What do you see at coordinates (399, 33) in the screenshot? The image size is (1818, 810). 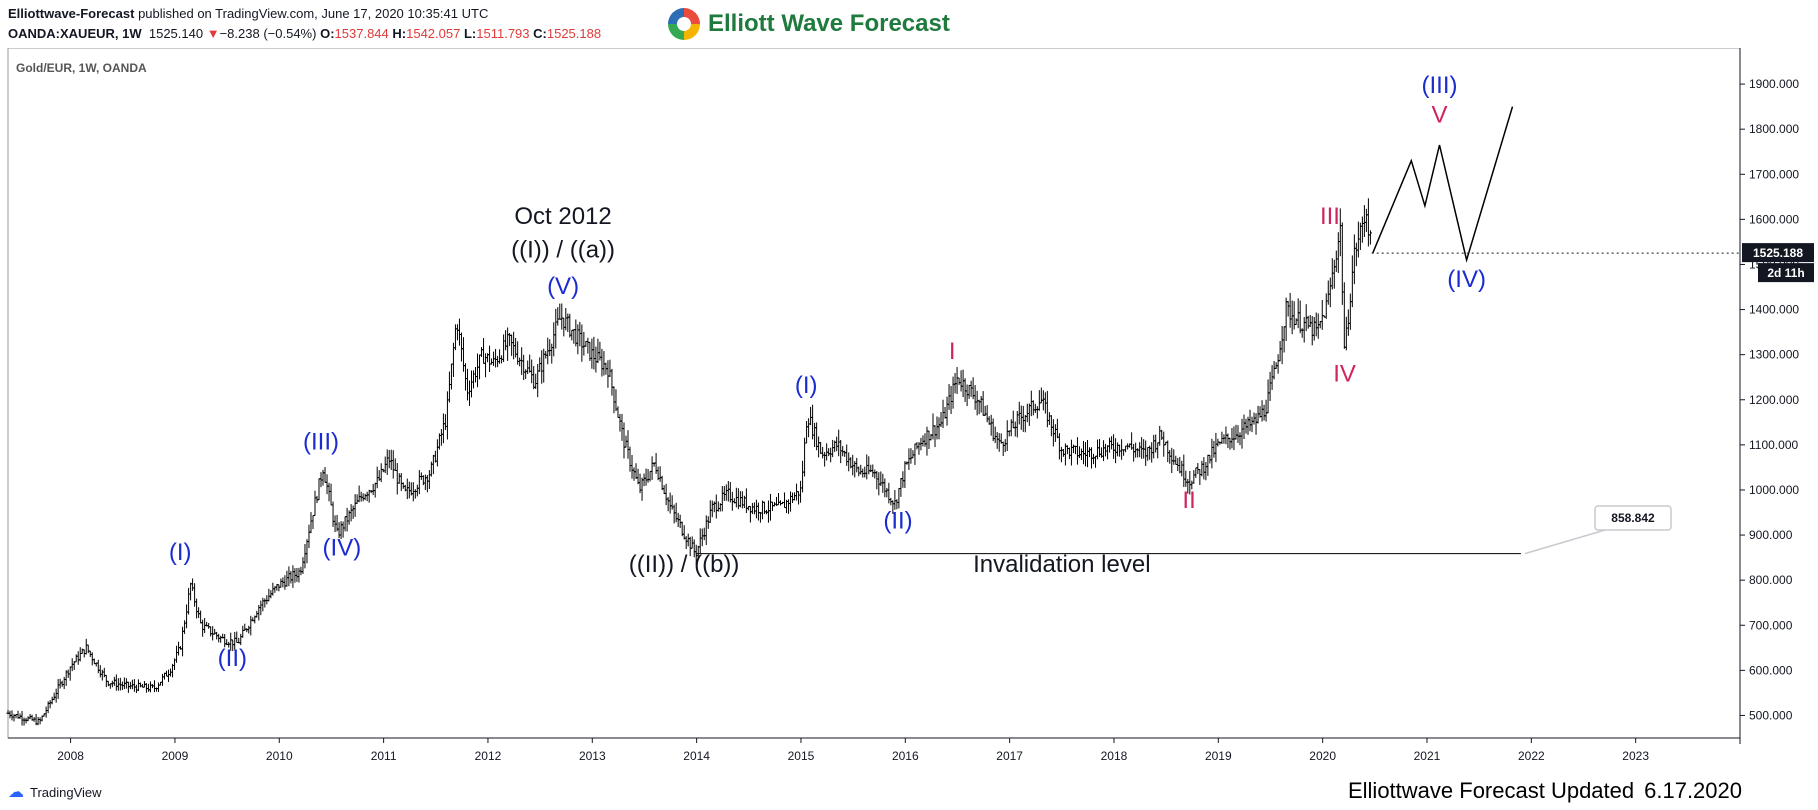 I see `high-label: H:` at bounding box center [399, 33].